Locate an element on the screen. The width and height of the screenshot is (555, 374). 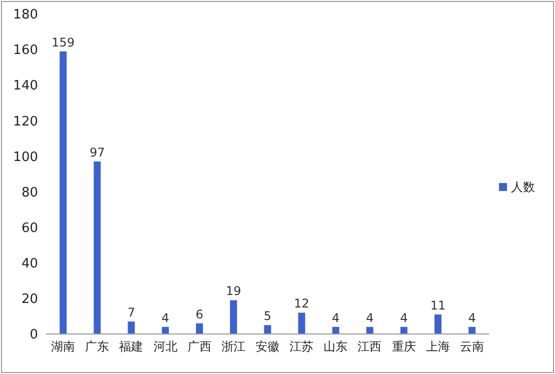
data-label: 97 is located at coordinates (97, 153).